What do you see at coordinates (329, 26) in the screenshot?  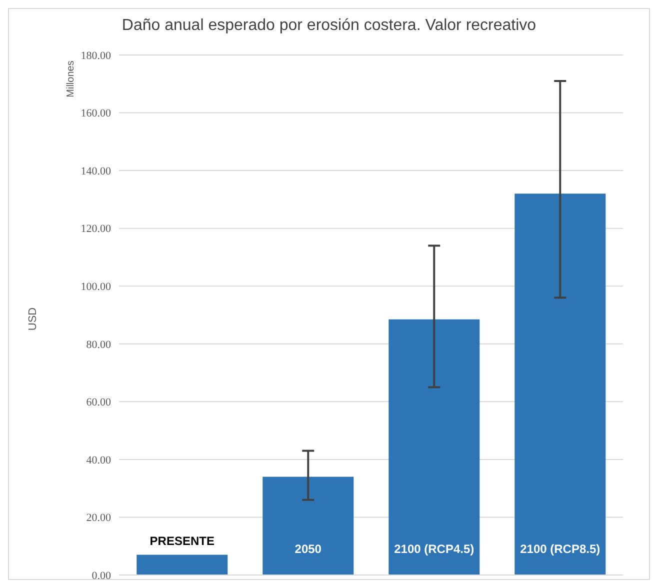 I see `chart-title: Daño anual esperado por erosión costera. Valor recreativo` at bounding box center [329, 26].